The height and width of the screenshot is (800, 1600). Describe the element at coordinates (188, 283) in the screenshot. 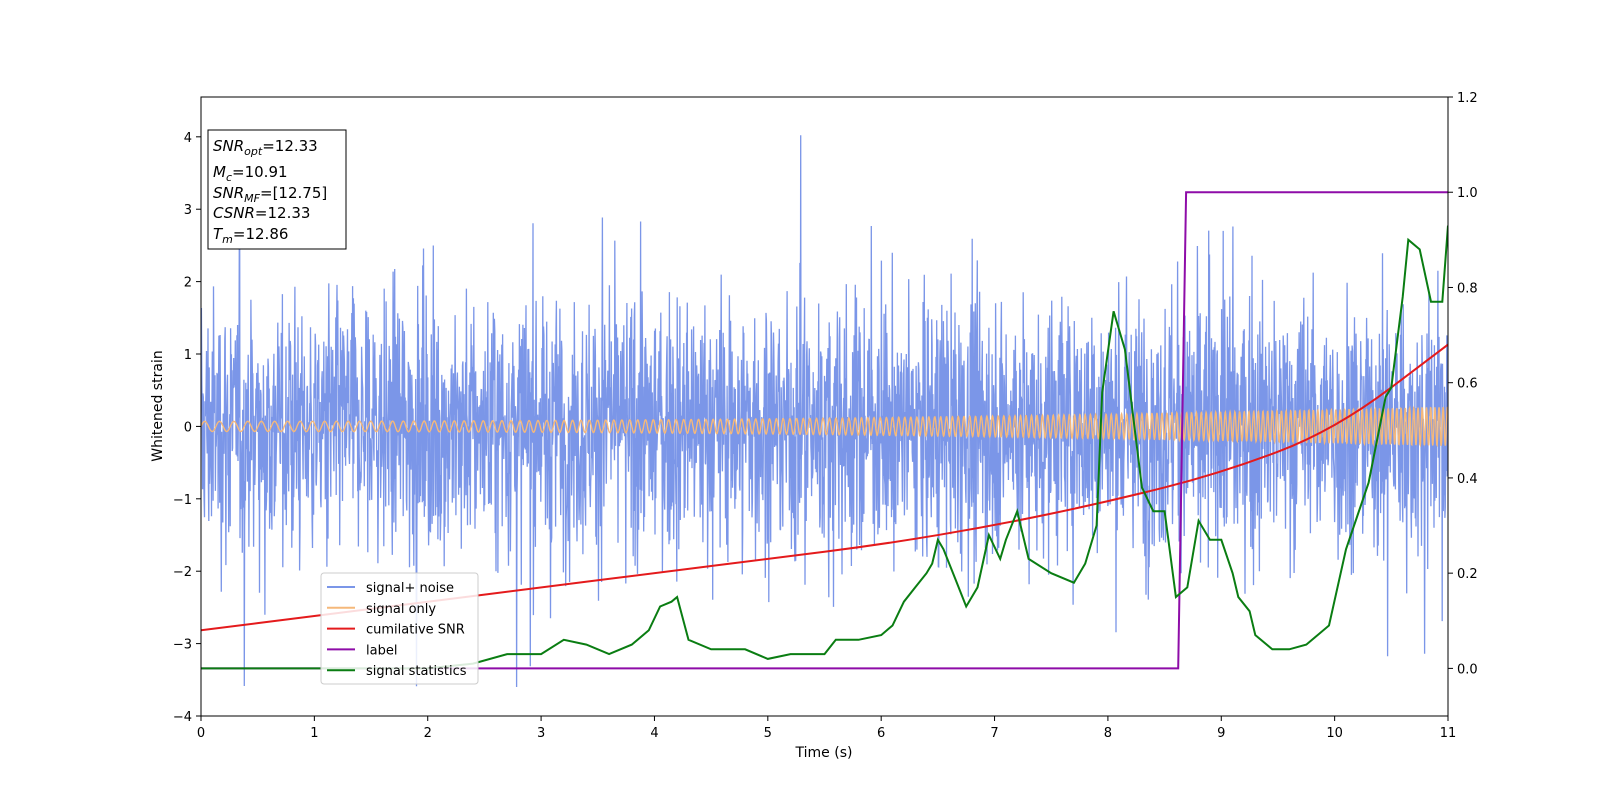

I see `y-tick-label-left: 2` at that location.